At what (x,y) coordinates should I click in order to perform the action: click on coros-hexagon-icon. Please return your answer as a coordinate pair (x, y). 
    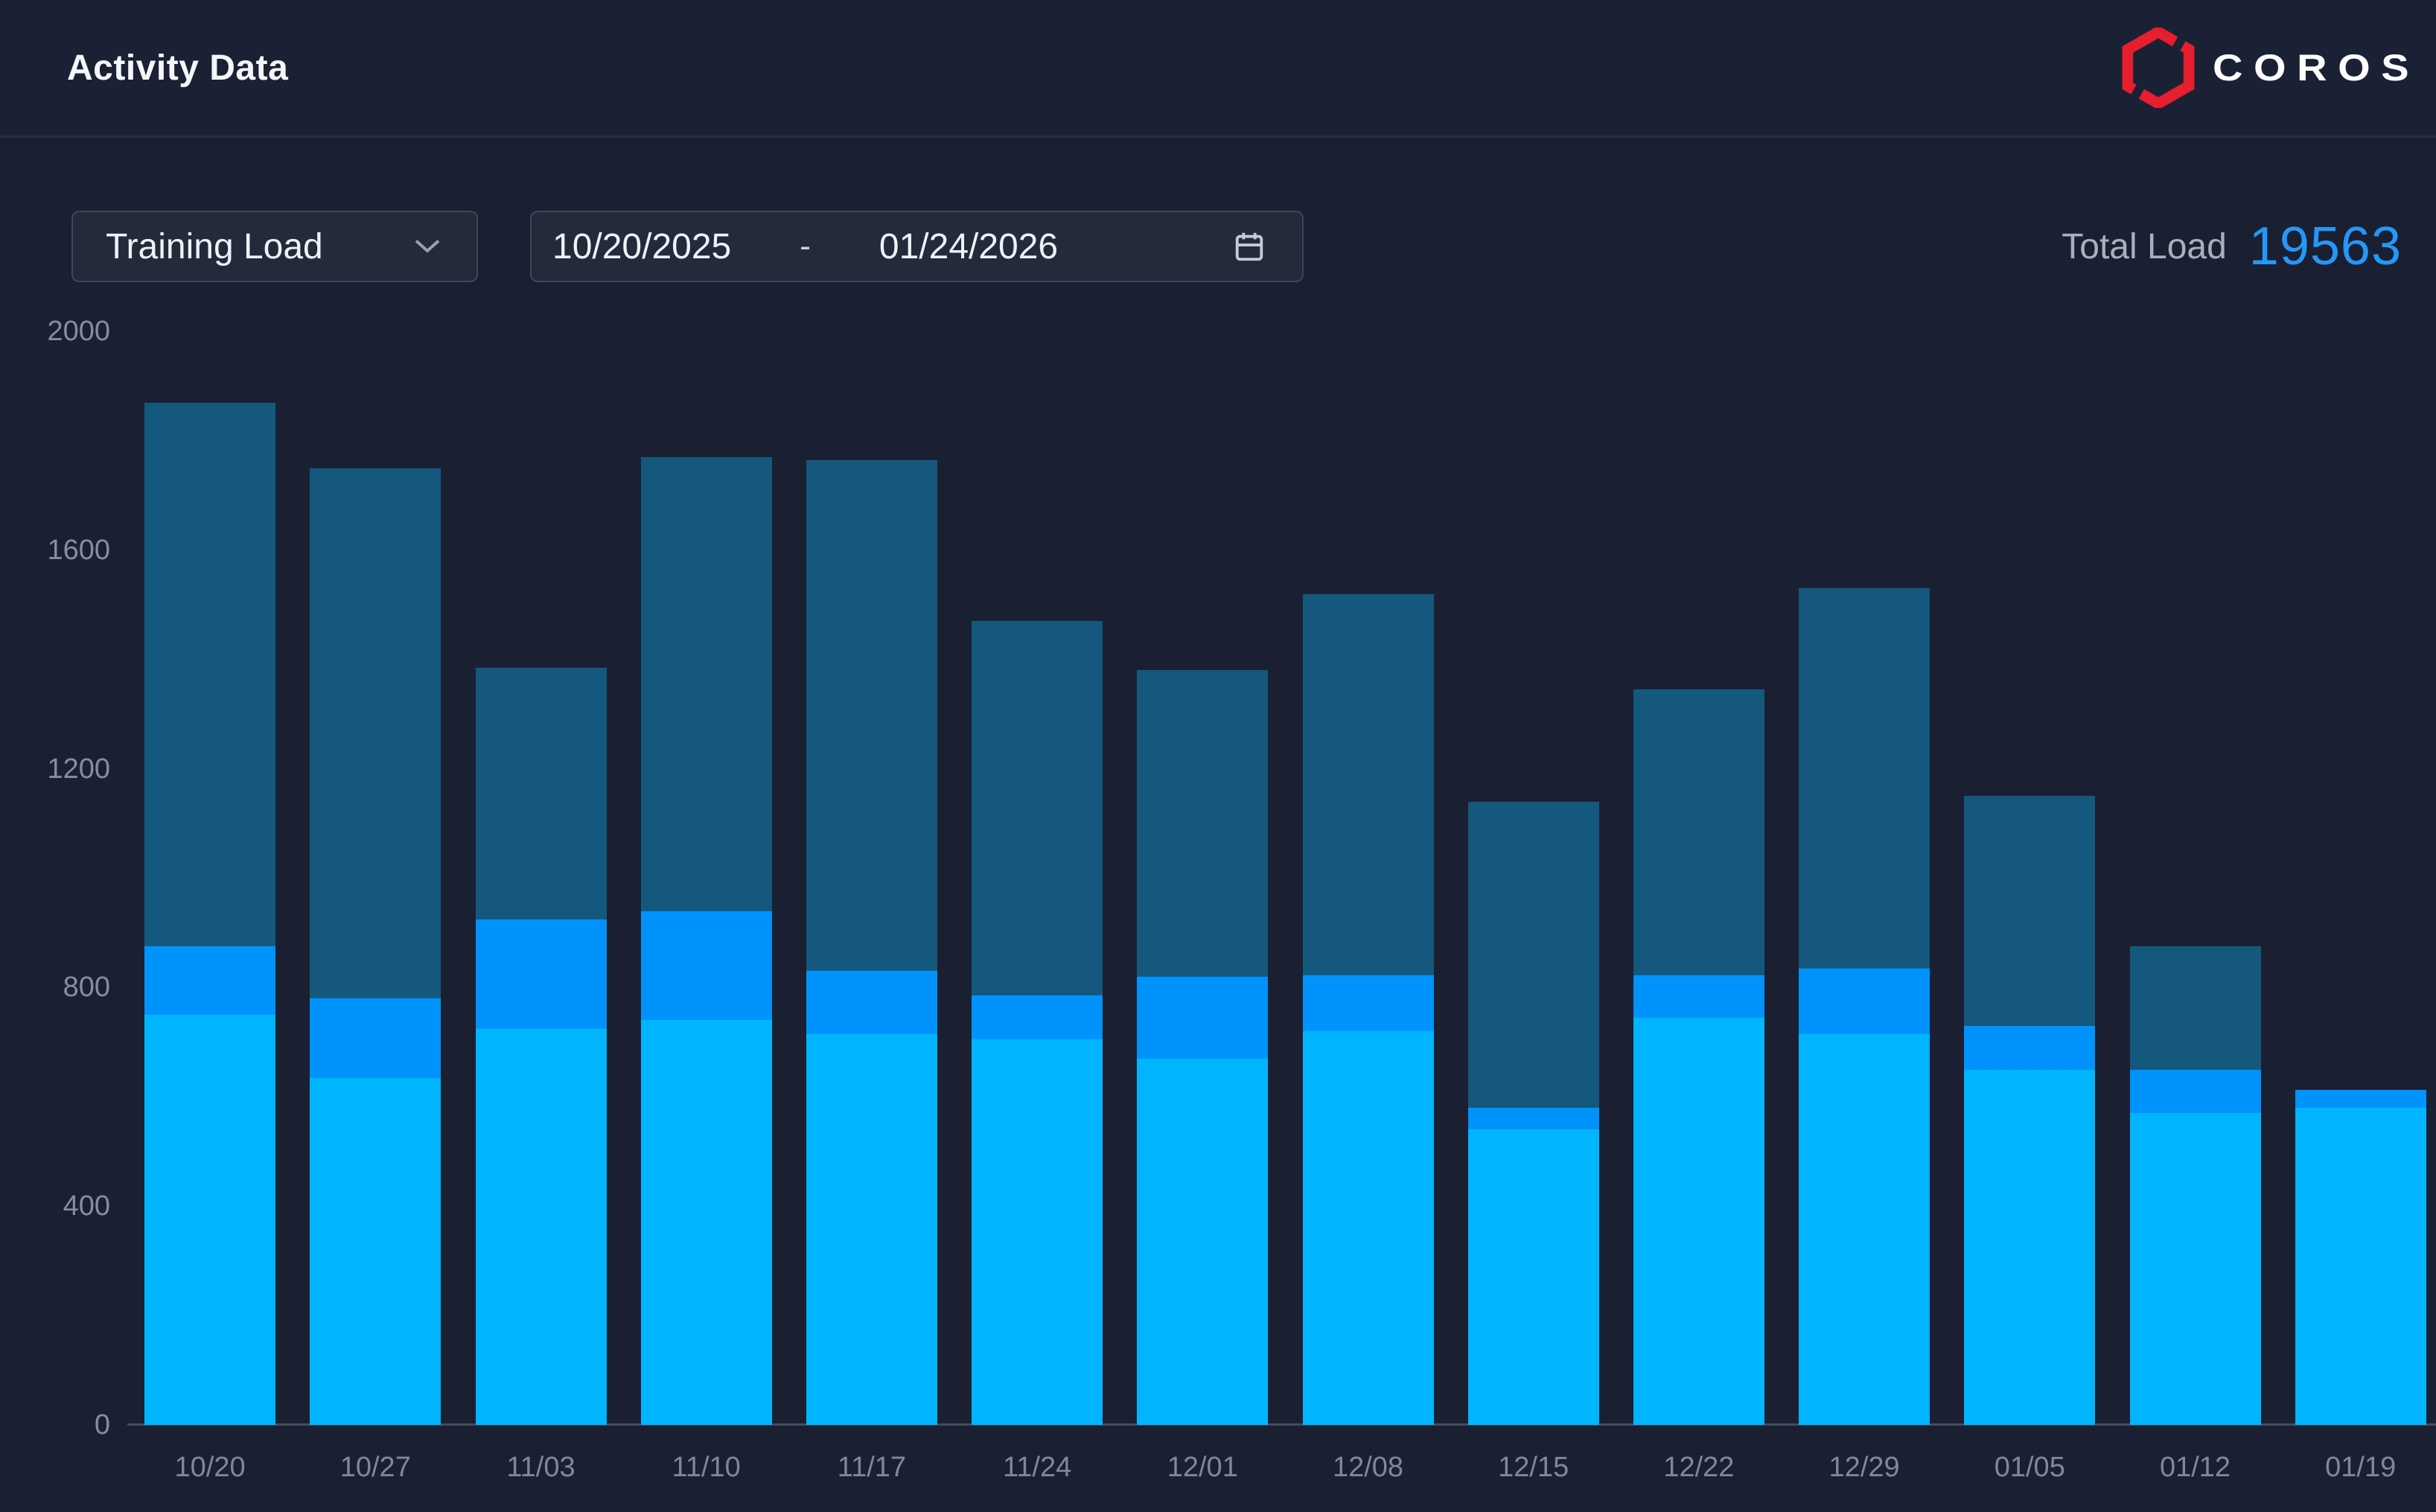
    Looking at the image, I should click on (2158, 68).